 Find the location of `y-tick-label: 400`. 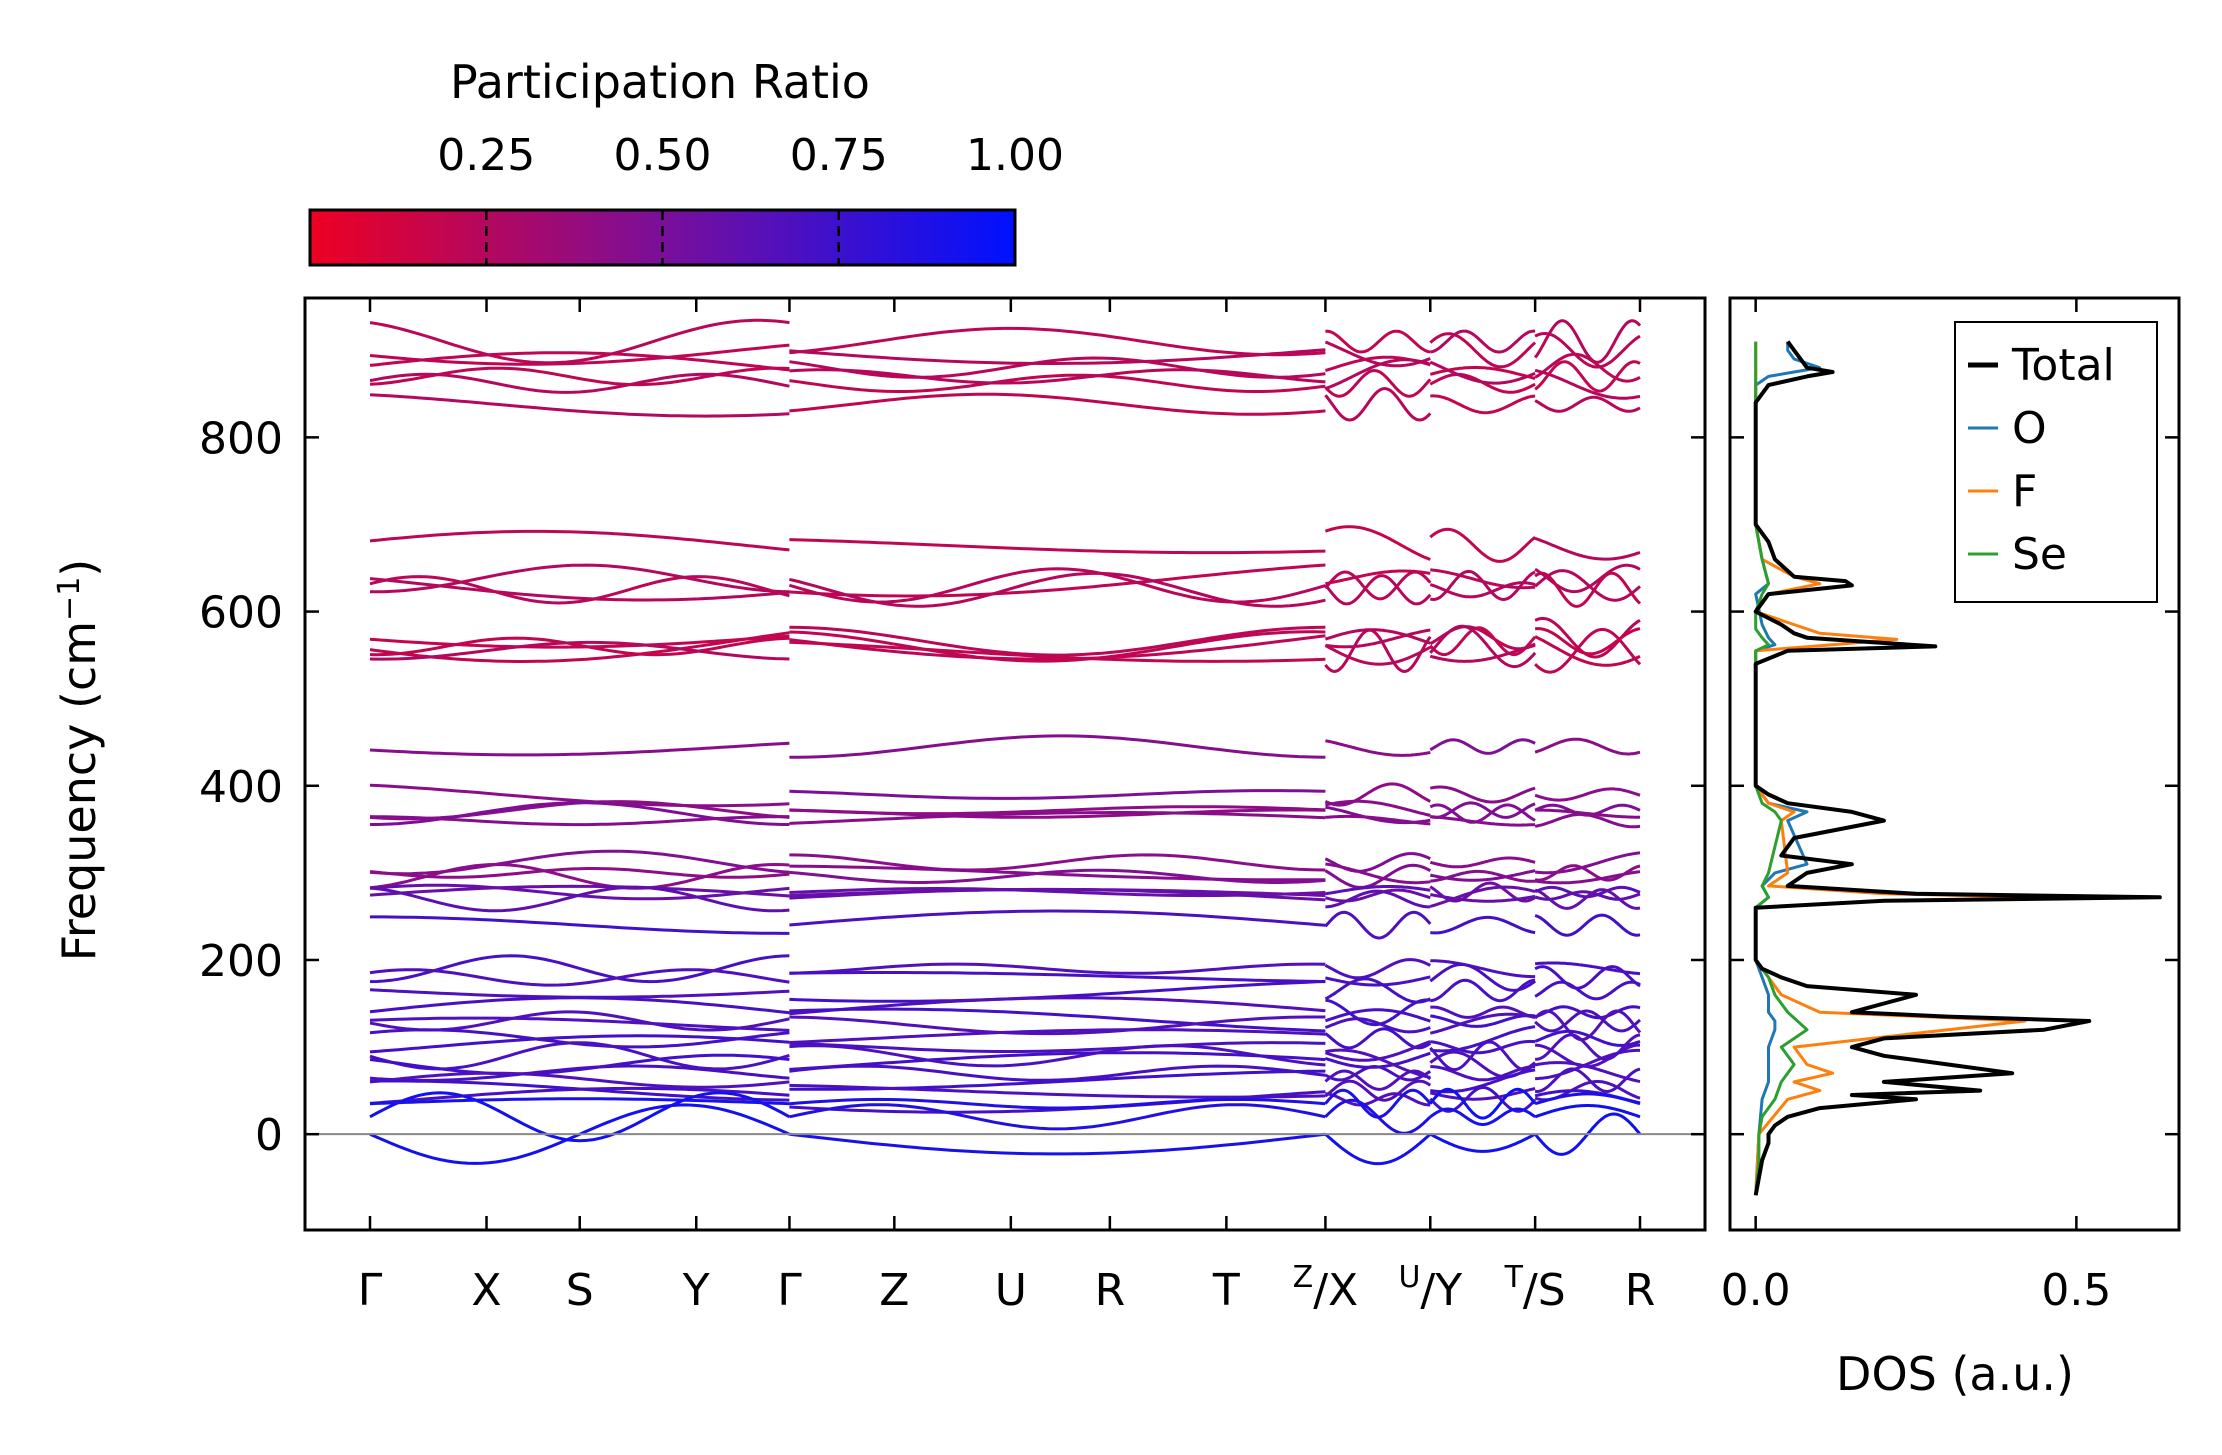

y-tick-label: 400 is located at coordinates (241, 787).